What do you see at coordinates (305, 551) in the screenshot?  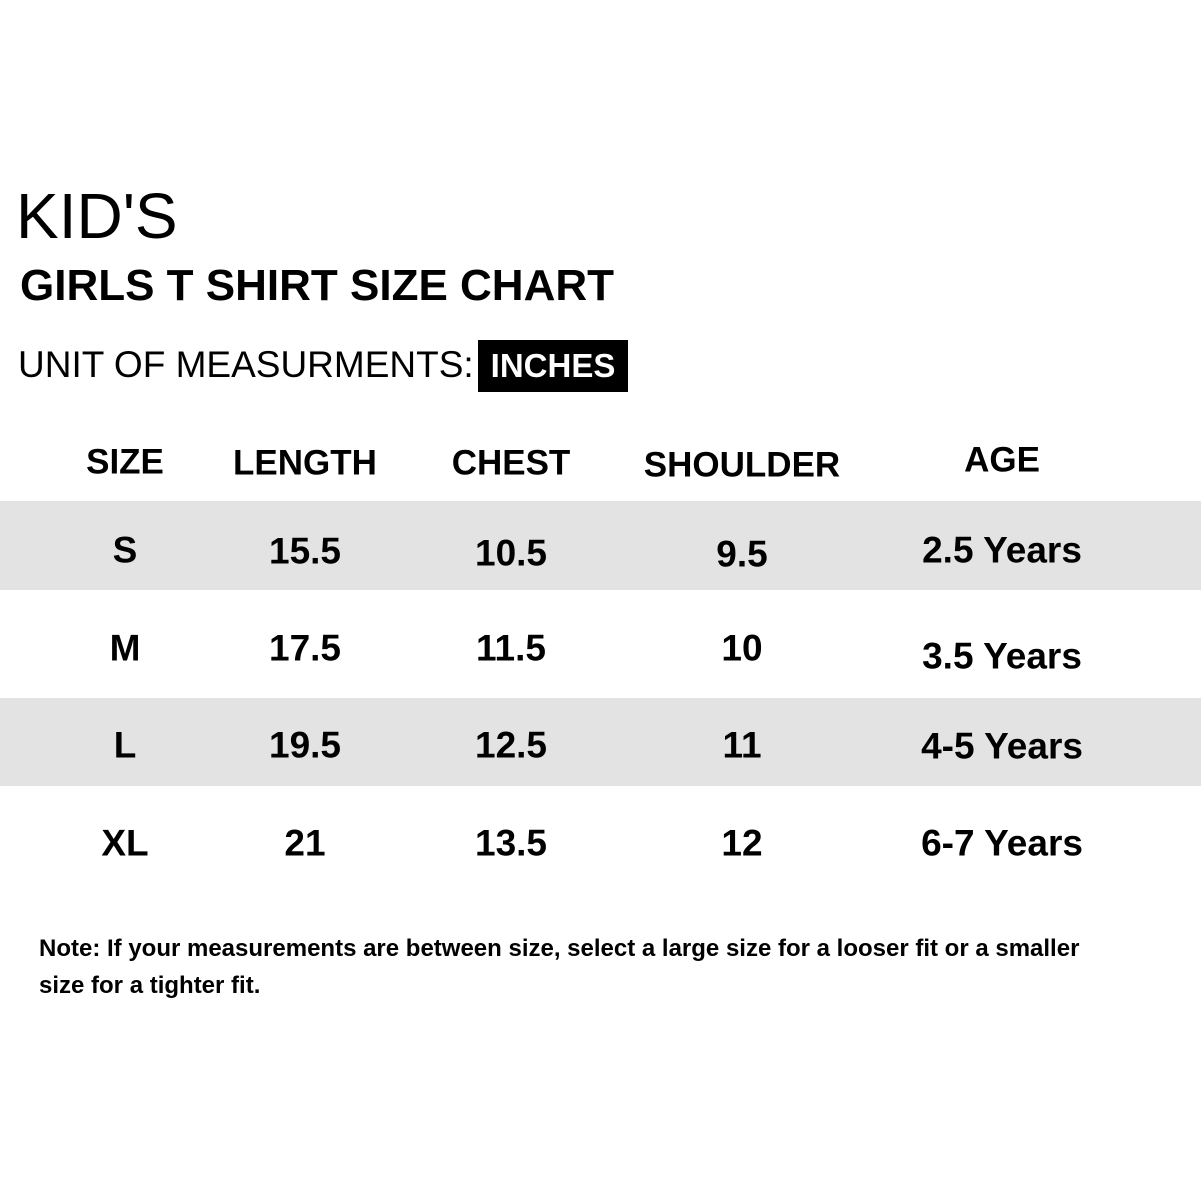 I see `table-cell-length: 15.5` at bounding box center [305, 551].